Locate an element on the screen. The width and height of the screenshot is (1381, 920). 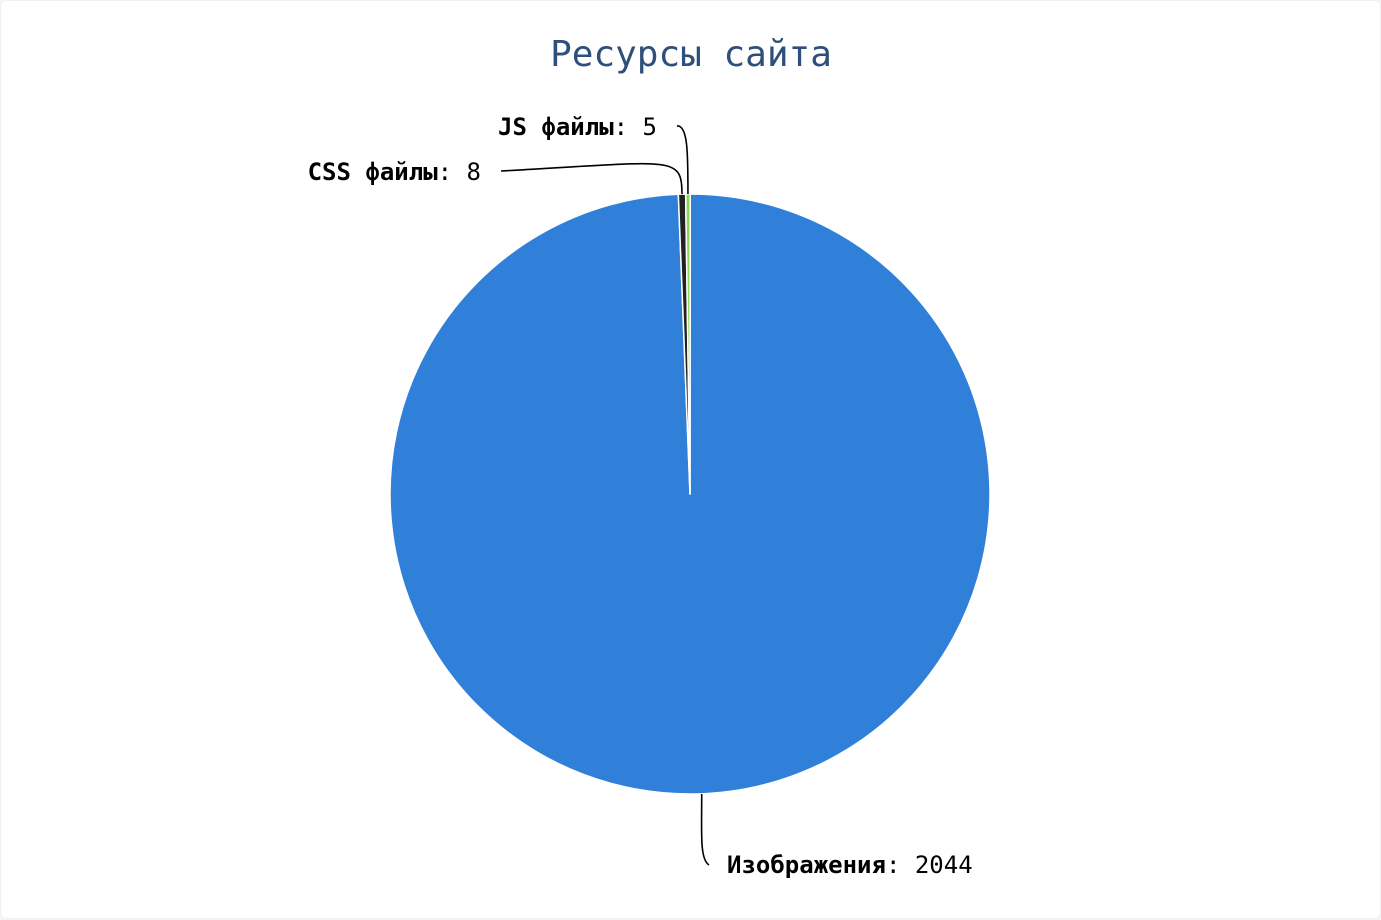
slice-label-1: CSS файлы: 8 is located at coordinates (394, 172).